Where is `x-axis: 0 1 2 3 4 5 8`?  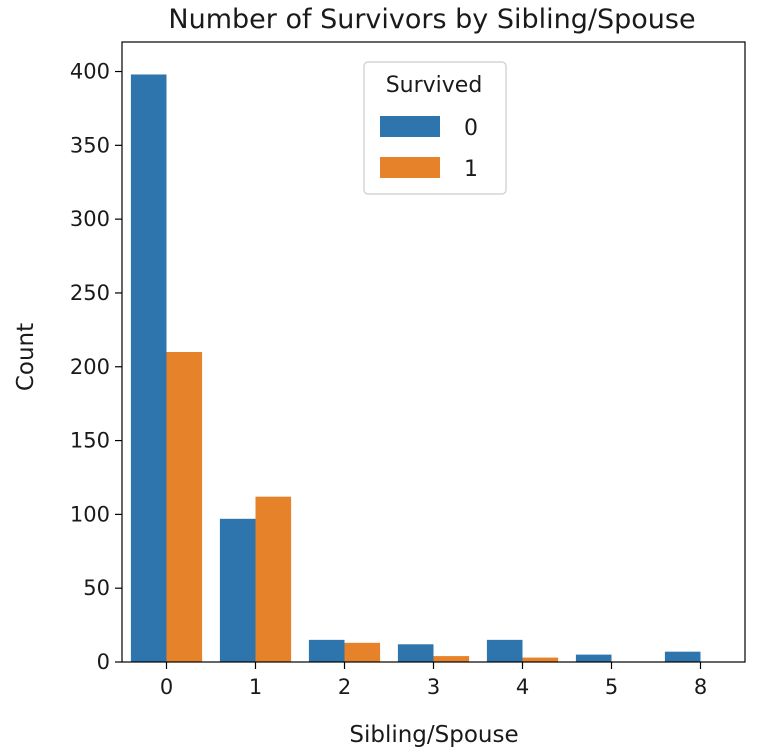 x-axis: 0 1 2 3 4 5 8 is located at coordinates (433, 680).